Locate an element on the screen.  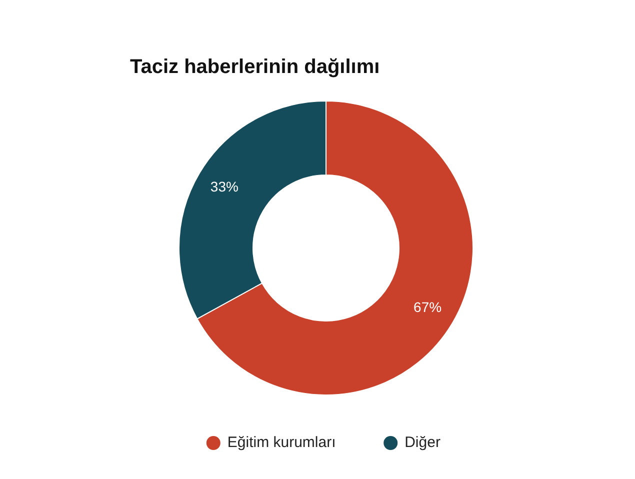
chart-title: Taciz haberlerinin dağılımı is located at coordinates (255, 67).